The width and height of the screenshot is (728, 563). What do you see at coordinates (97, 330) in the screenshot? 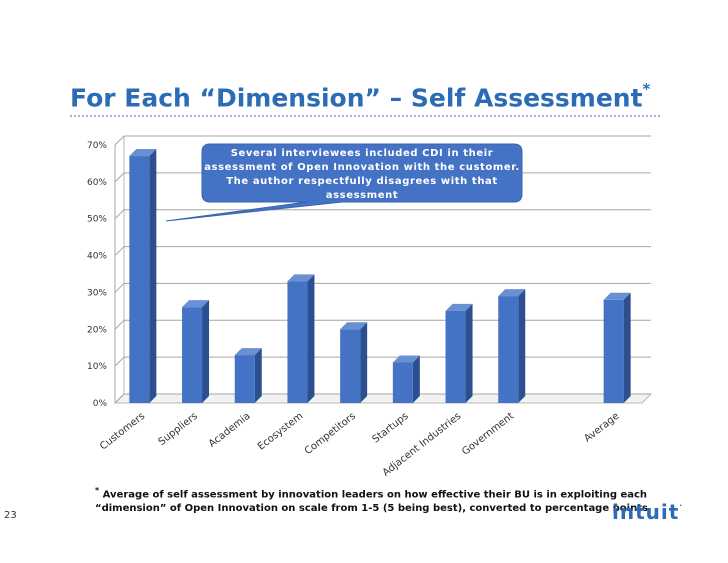
I see `y-tick-label: 20%` at bounding box center [97, 330].